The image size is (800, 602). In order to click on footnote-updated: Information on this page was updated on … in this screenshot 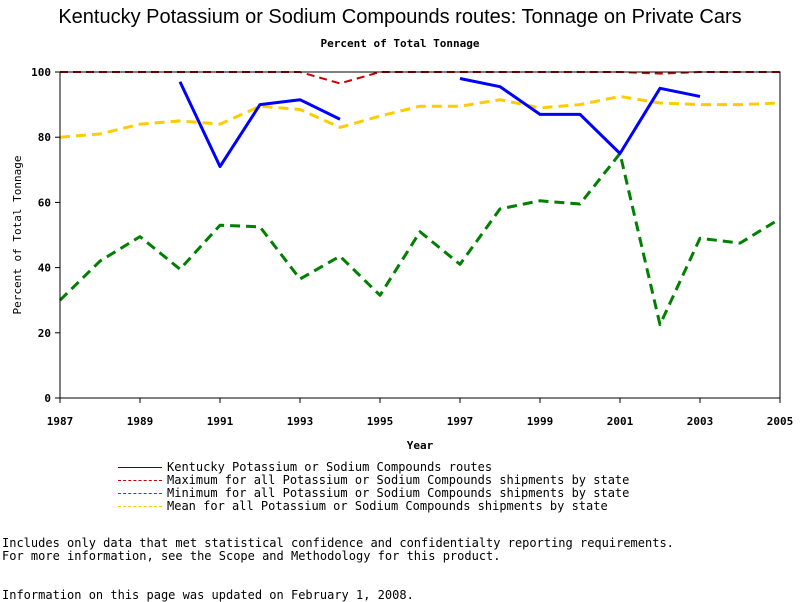, I will do `click(208, 595)`.